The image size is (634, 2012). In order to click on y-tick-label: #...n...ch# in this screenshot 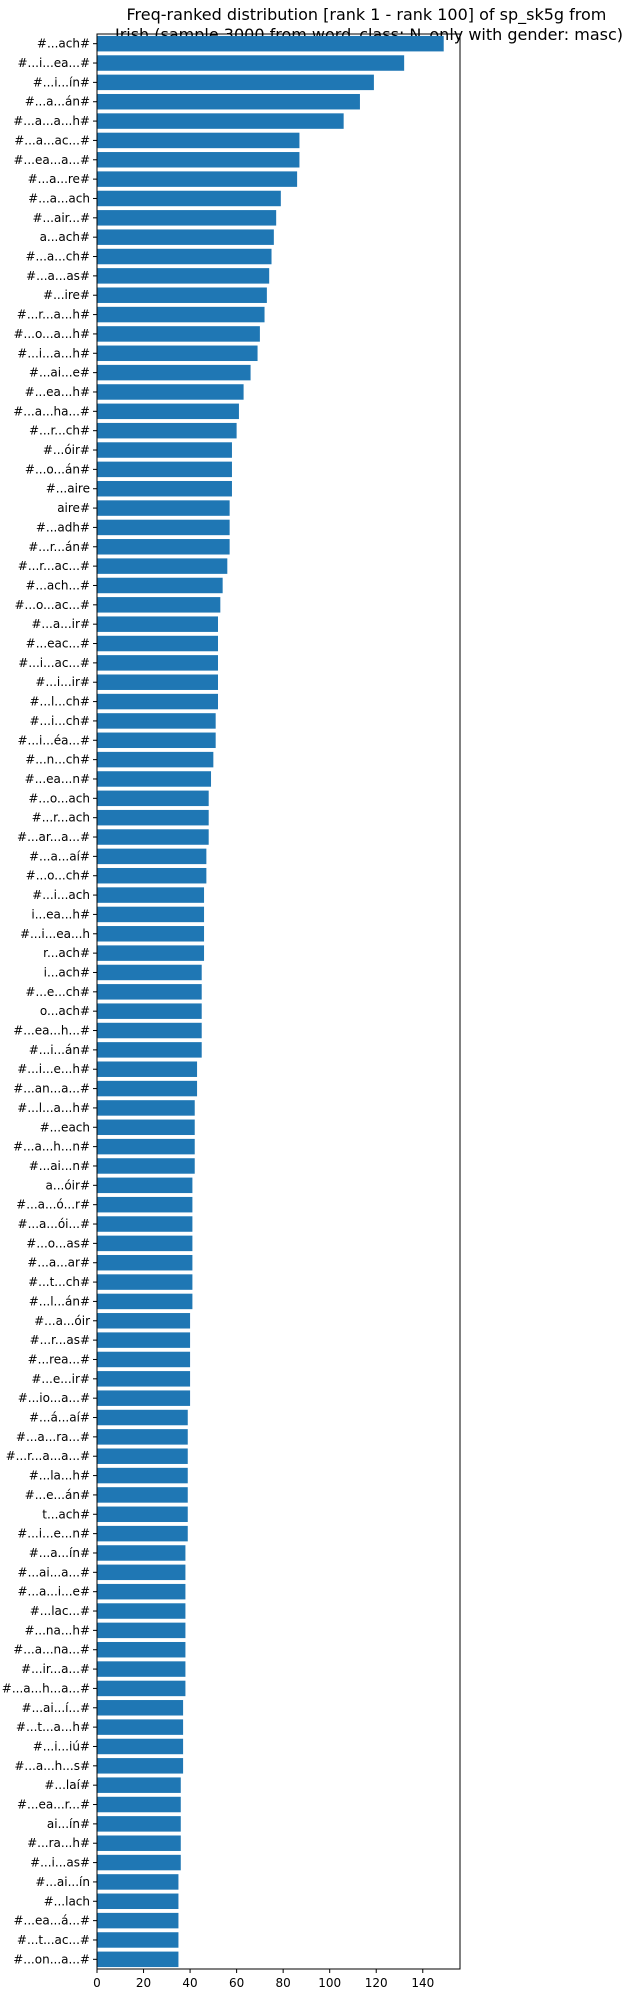, I will do `click(57, 760)`.